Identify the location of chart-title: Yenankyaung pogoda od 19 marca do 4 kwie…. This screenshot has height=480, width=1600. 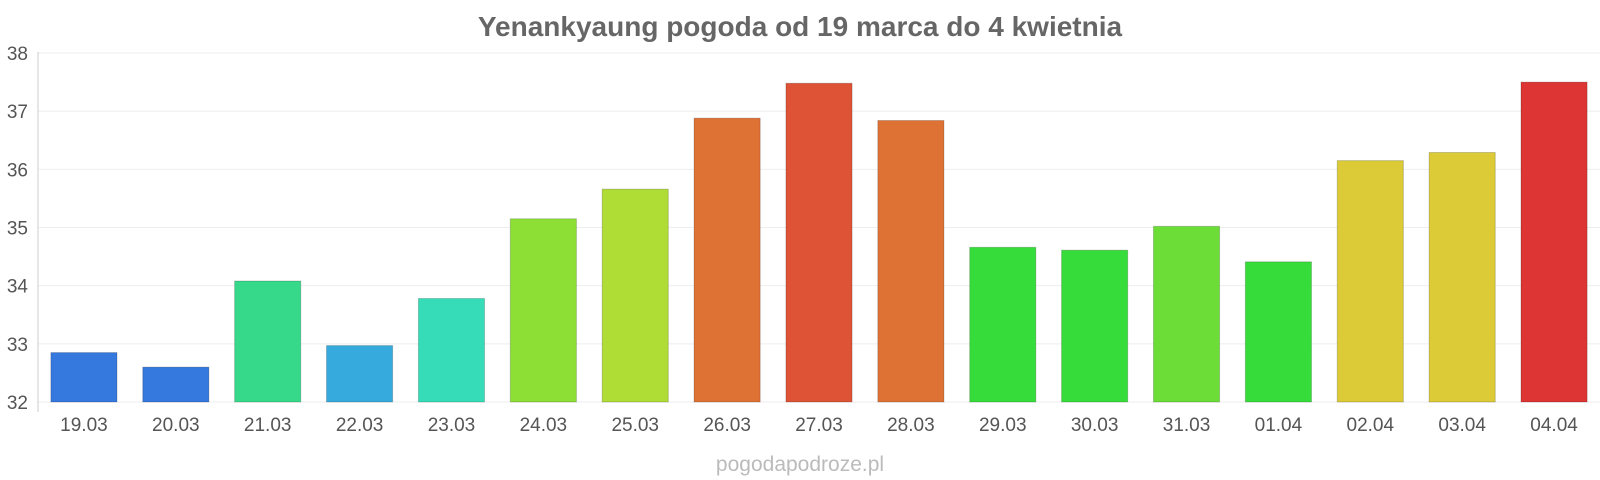
(800, 26).